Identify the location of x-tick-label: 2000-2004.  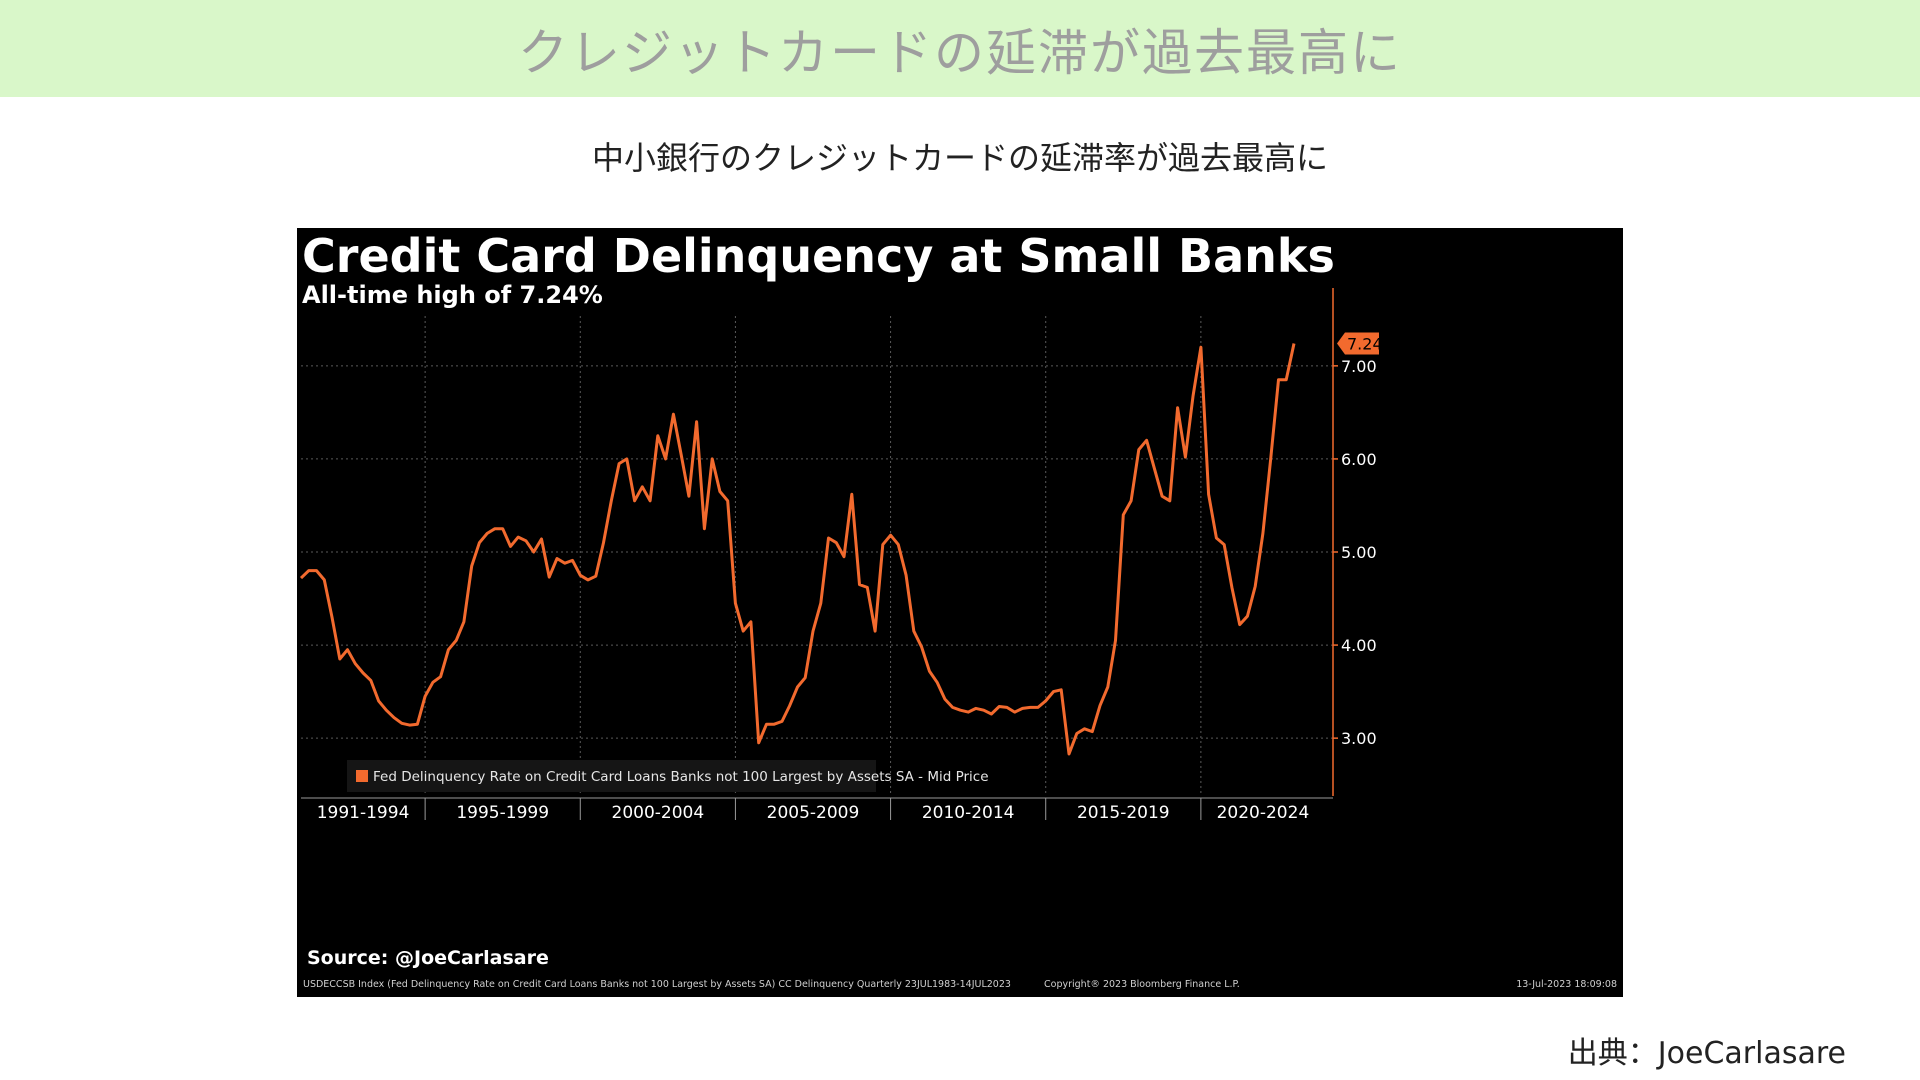
(658, 813).